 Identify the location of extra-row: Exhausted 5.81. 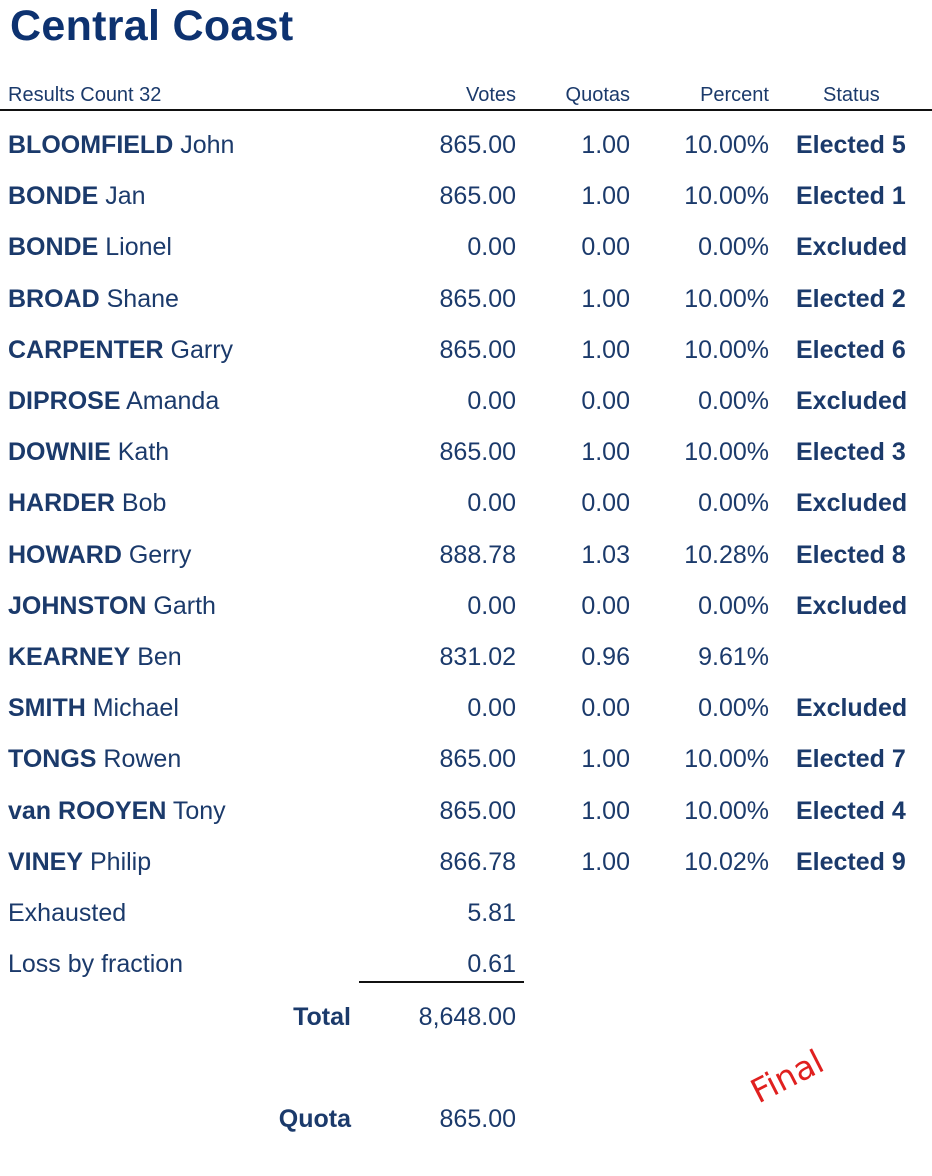
(466, 919).